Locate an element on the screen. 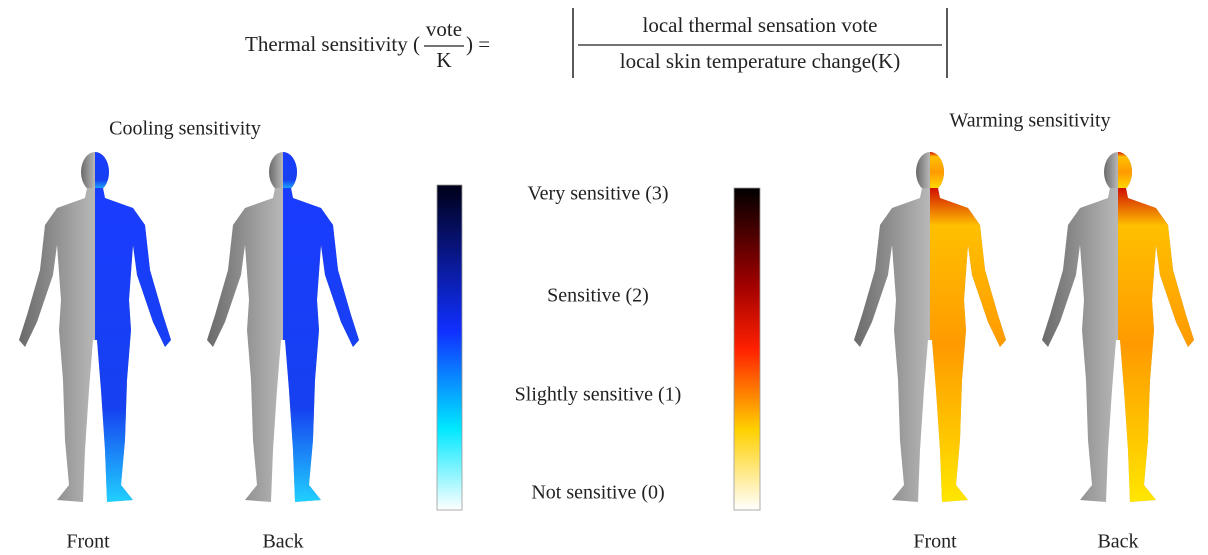 This screenshot has width=1208, height=555. panel-title: Warming sensitivity is located at coordinates (1029, 121).